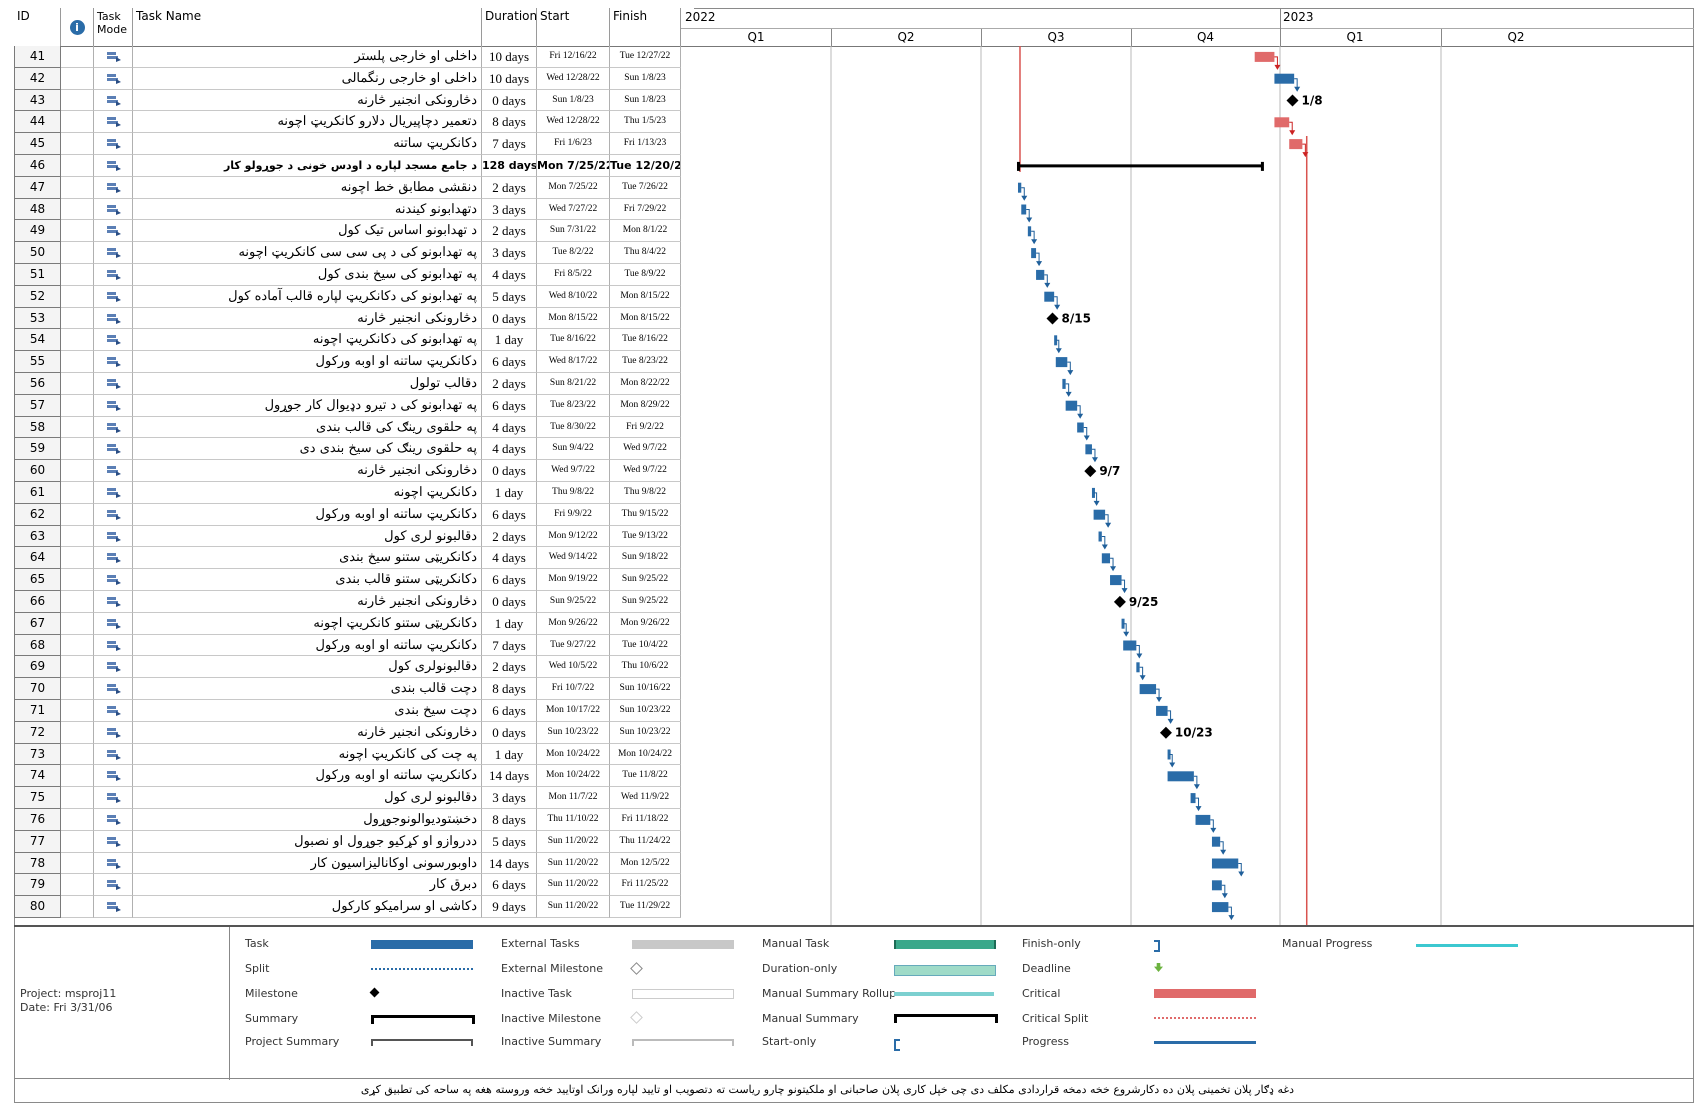 Image resolution: width=1698 pixels, height=1105 pixels. What do you see at coordinates (645, 384) in the screenshot?
I see `task-finish-cell: Mon 8/22/22` at bounding box center [645, 384].